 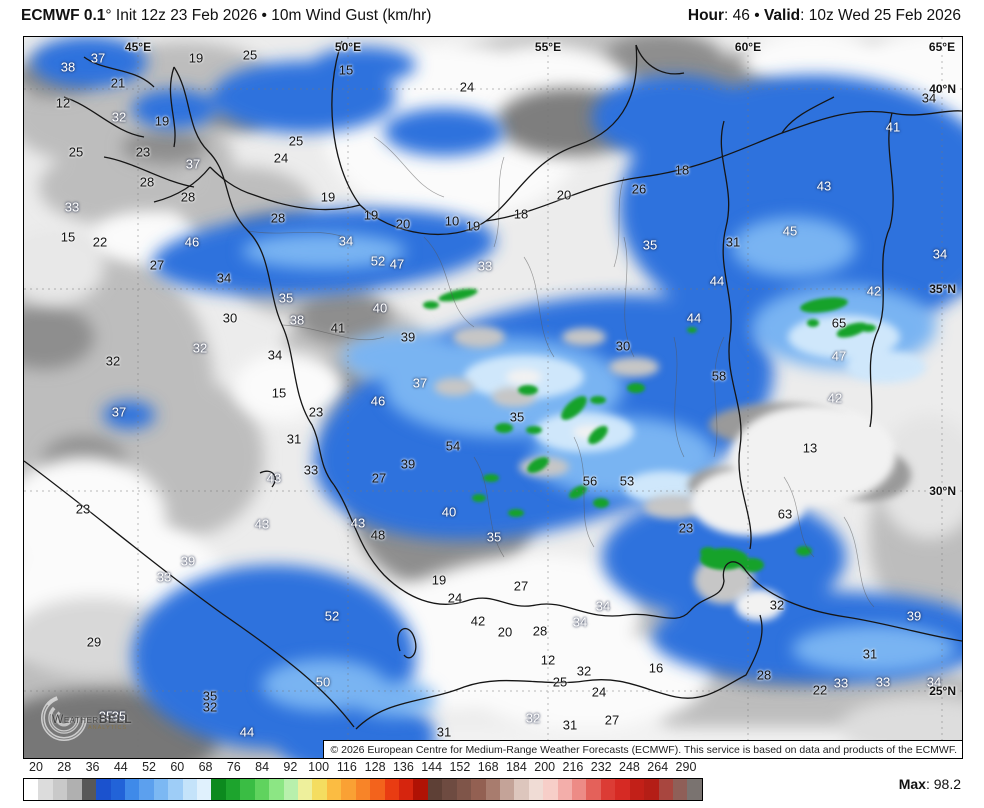 What do you see at coordinates (893, 127) in the screenshot?
I see `gust-value: 41` at bounding box center [893, 127].